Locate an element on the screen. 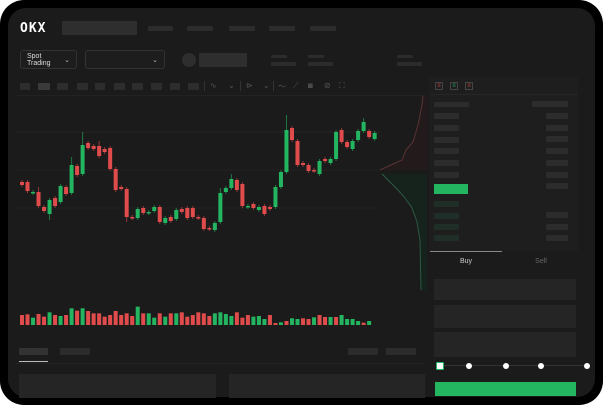 The width and height of the screenshot is (603, 405). ruler-icon: ⟋ is located at coordinates (296, 85).